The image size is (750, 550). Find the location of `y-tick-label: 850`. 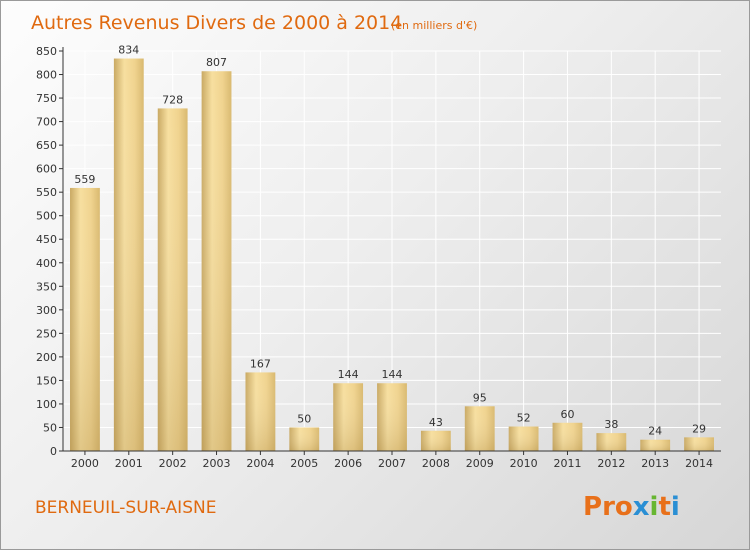

y-tick-label: 850 is located at coordinates (46, 51).